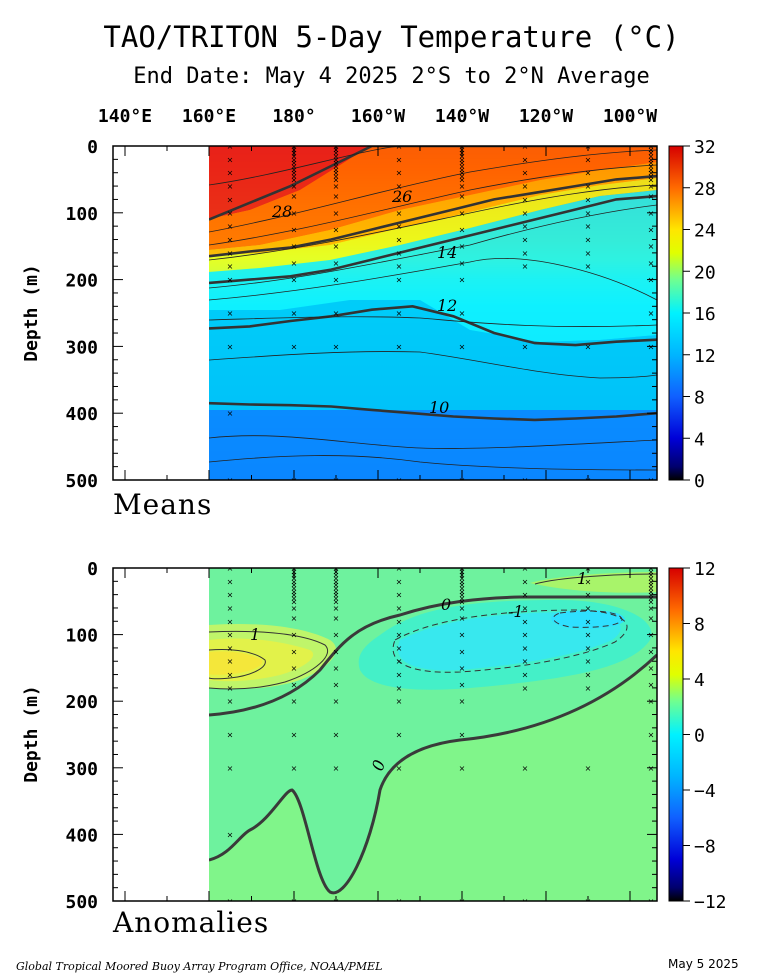 Image resolution: width=783 pixels, height=979 pixels. Describe the element at coordinates (710, 902) in the screenshot. I see `colorbar-tick-label: −12` at that location.